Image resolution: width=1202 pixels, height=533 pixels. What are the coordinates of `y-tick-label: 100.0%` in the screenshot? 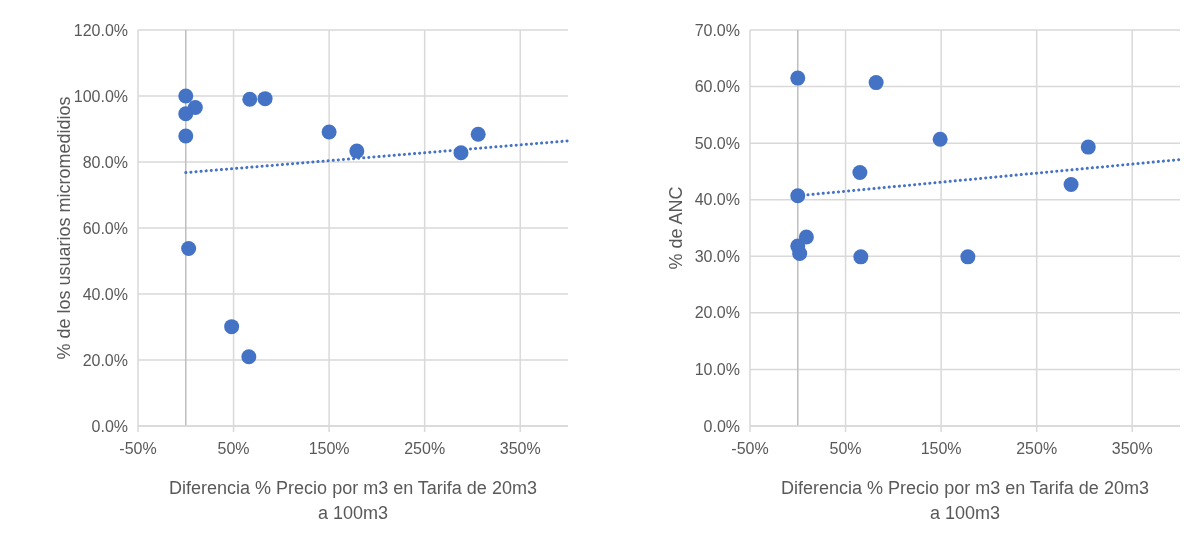 It's located at (100, 96).